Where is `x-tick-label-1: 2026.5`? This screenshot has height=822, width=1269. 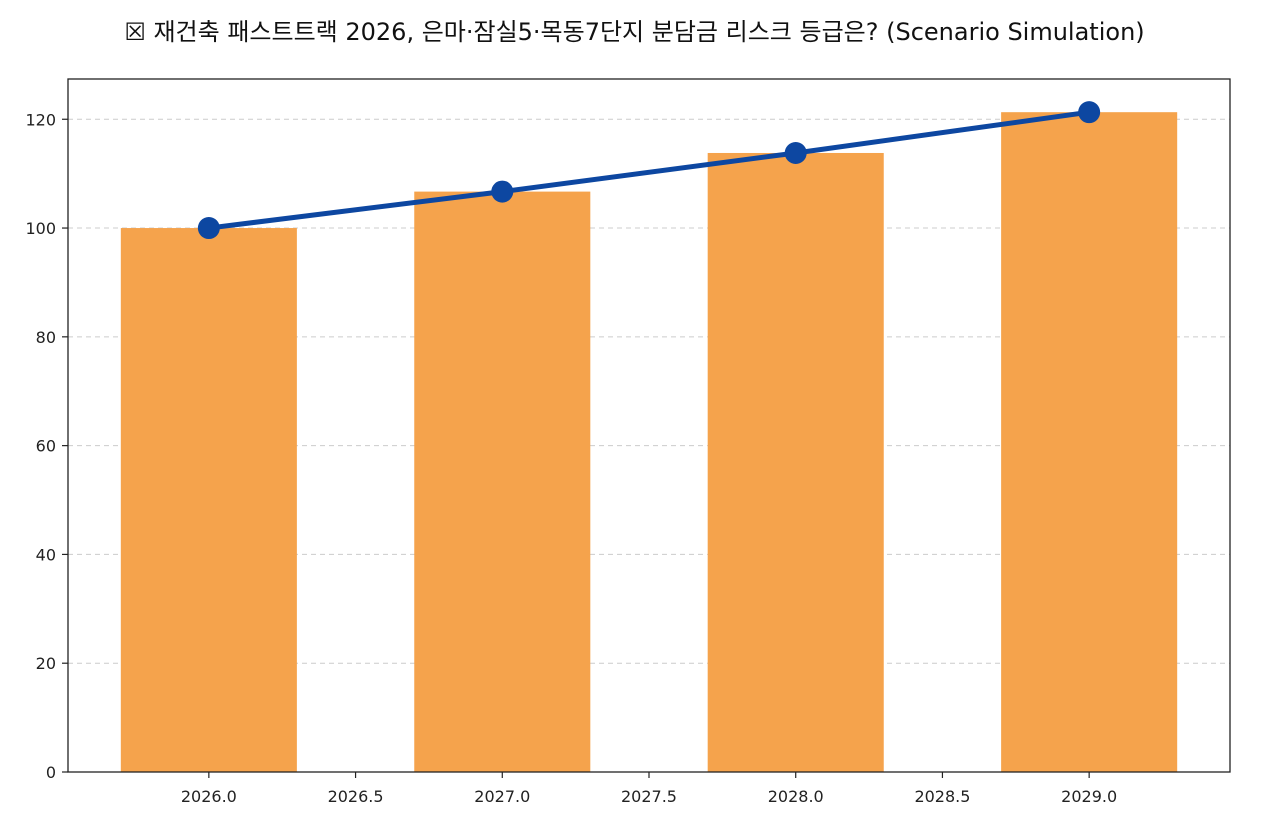
x-tick-label-1: 2026.5 is located at coordinates (356, 796).